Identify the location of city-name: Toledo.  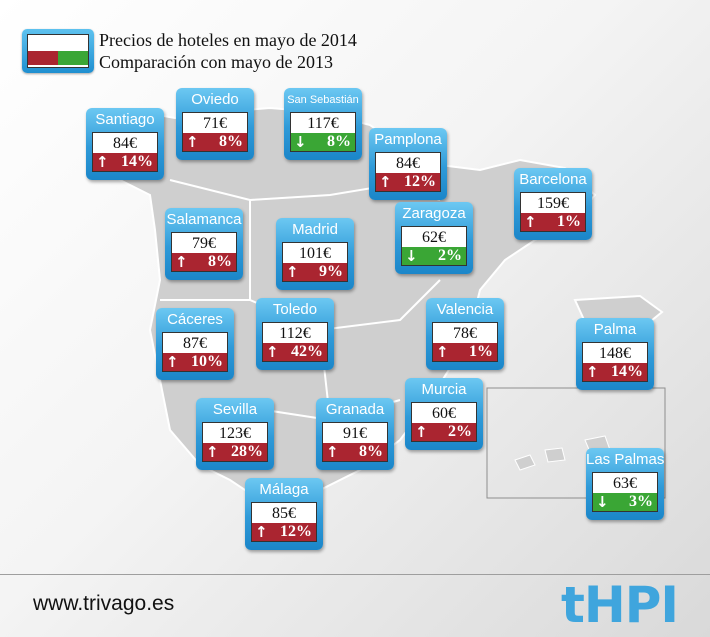
(295, 309).